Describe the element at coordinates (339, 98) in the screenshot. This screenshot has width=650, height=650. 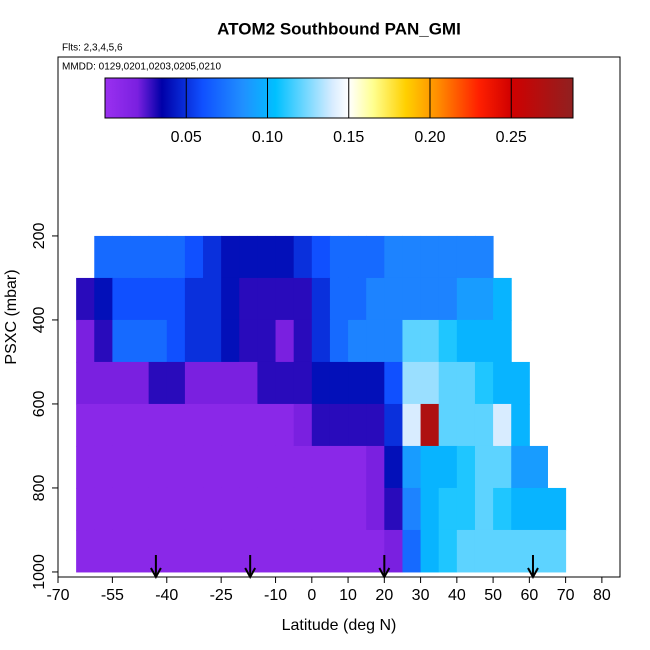
I see `colorbar` at that location.